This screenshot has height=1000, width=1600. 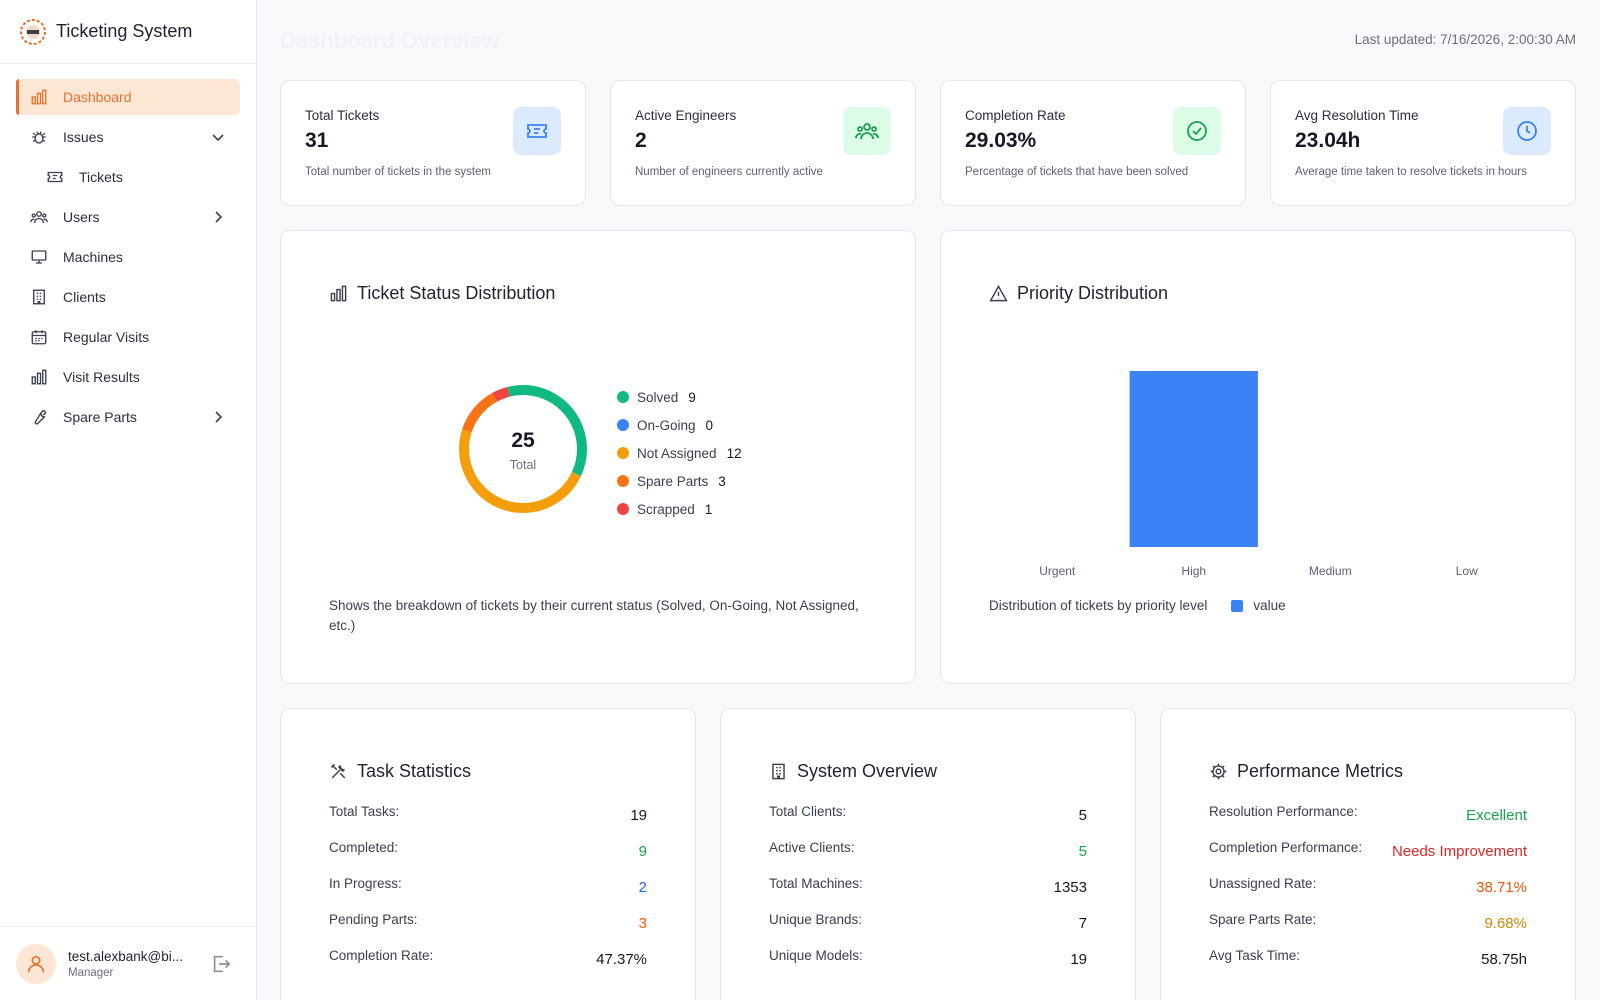 I want to click on legend-label: Scrapped, so click(x=666, y=509).